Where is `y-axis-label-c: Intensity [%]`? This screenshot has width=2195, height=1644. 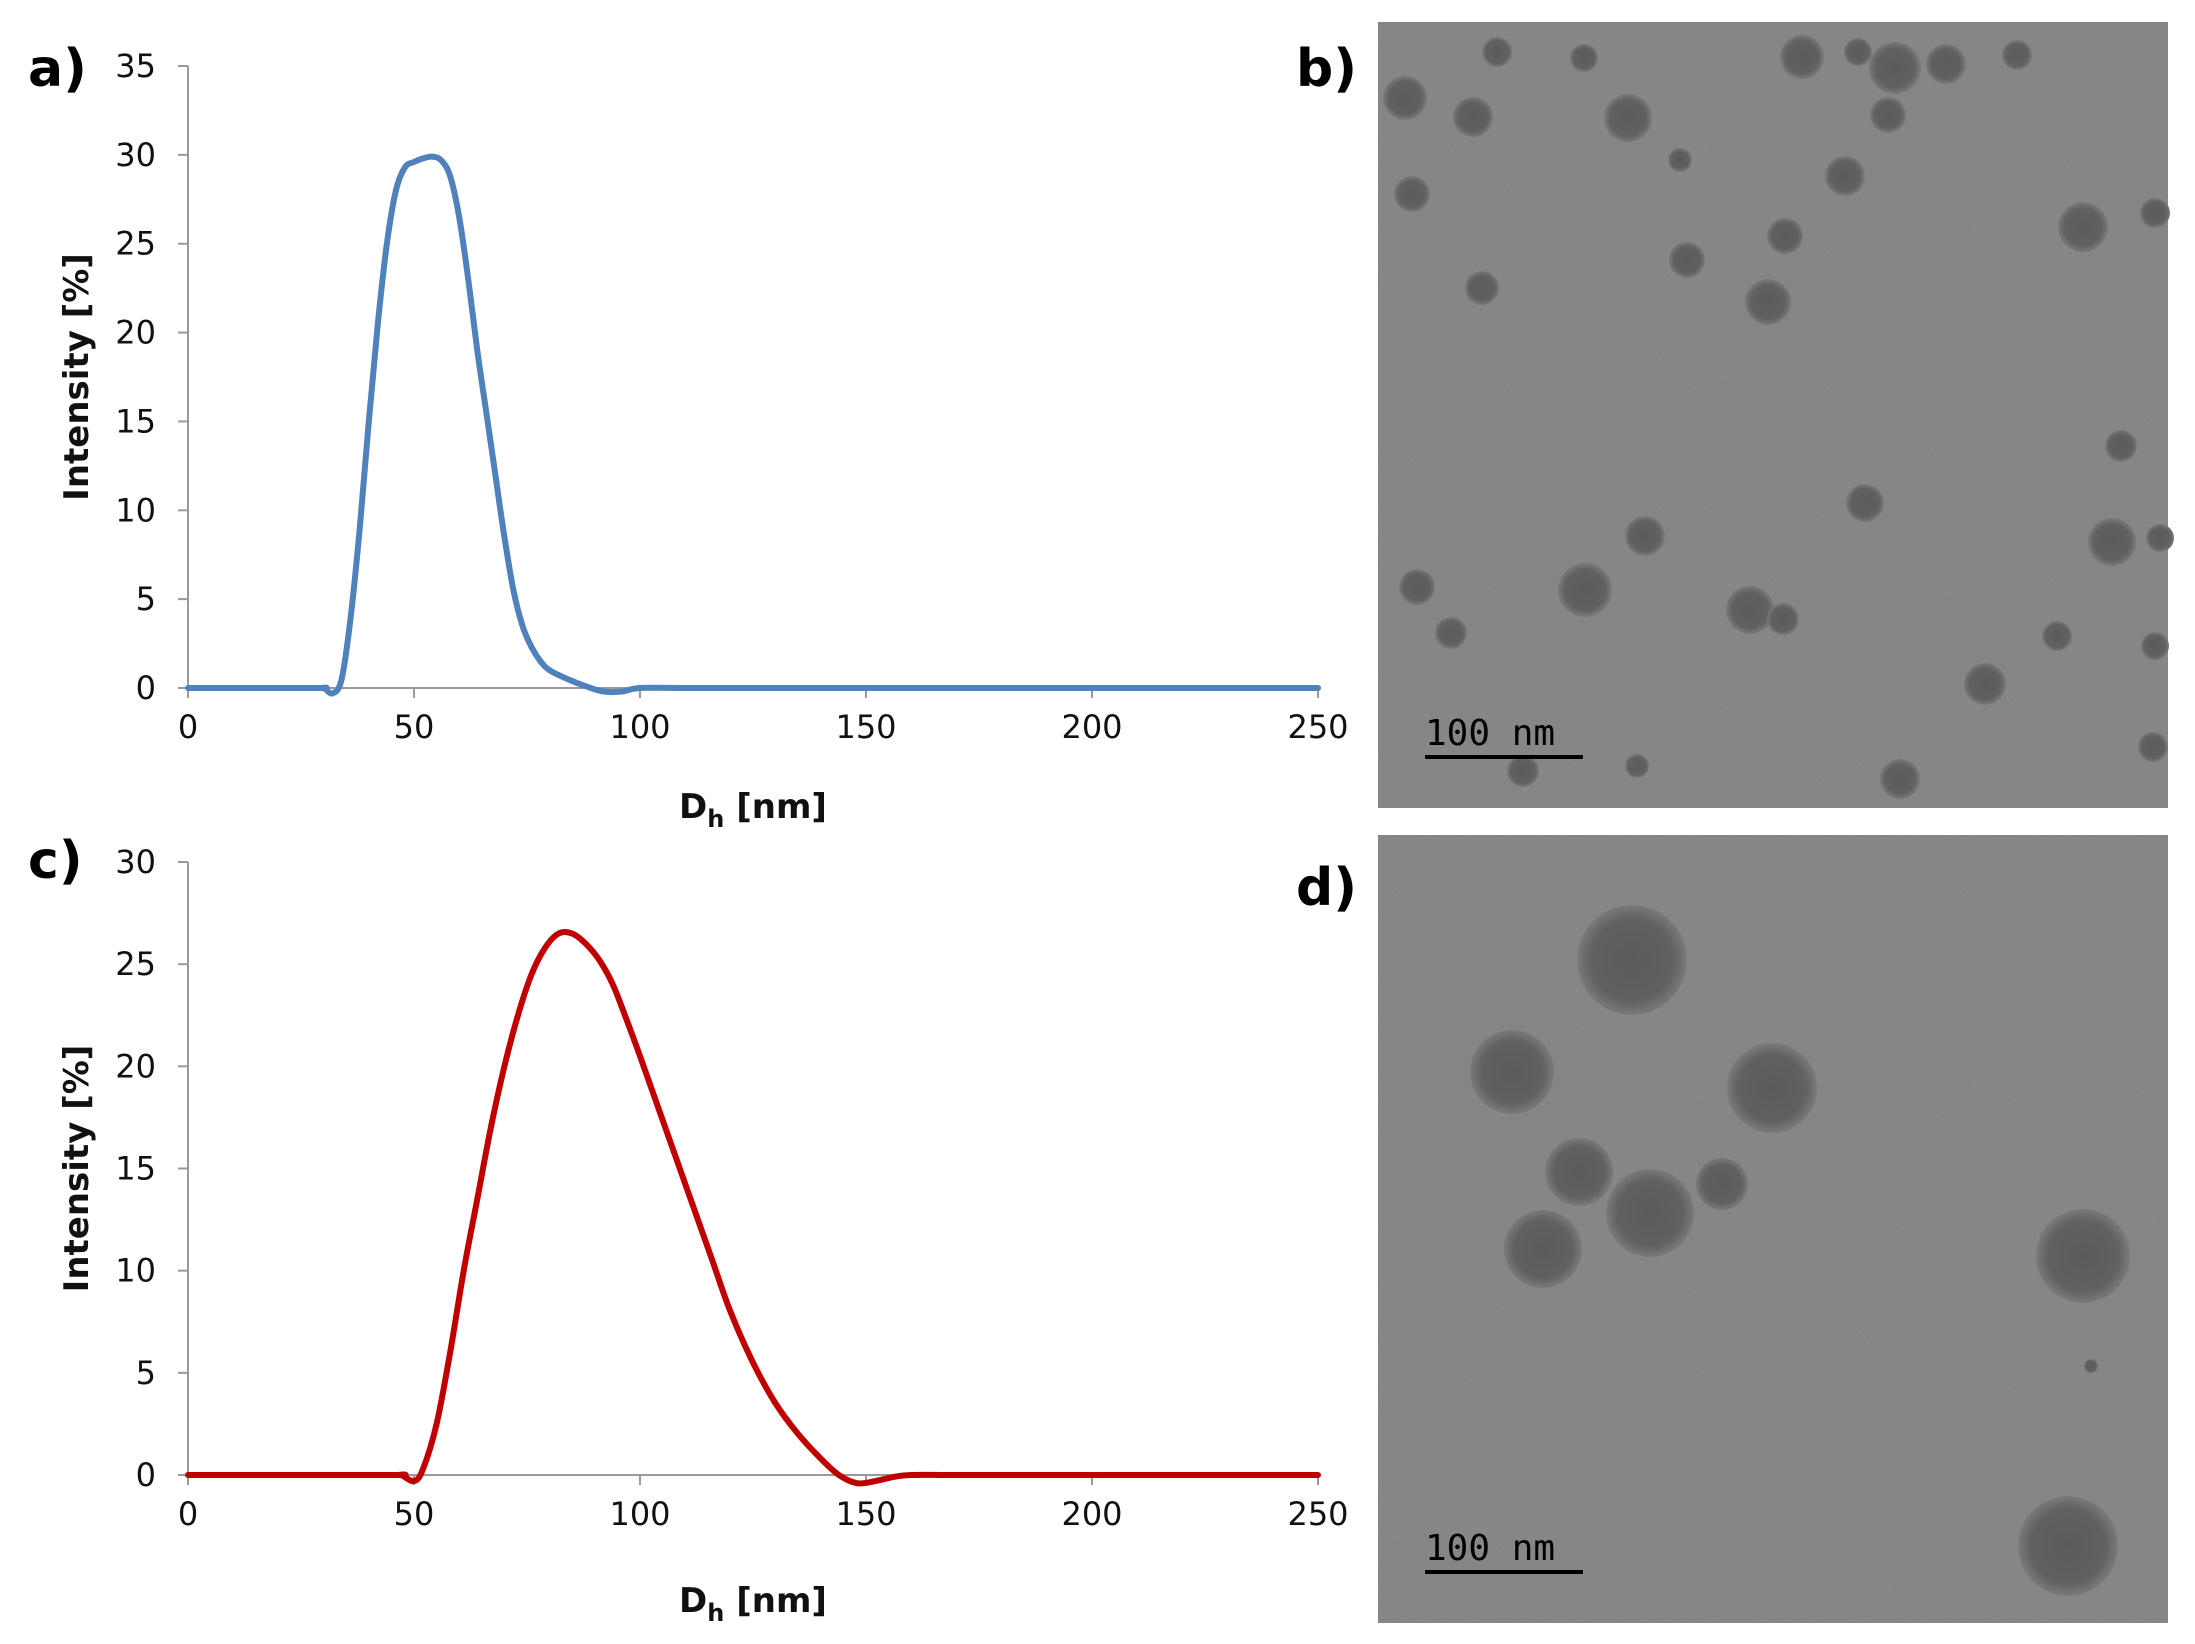 y-axis-label-c: Intensity [%] is located at coordinates (77, 1169).